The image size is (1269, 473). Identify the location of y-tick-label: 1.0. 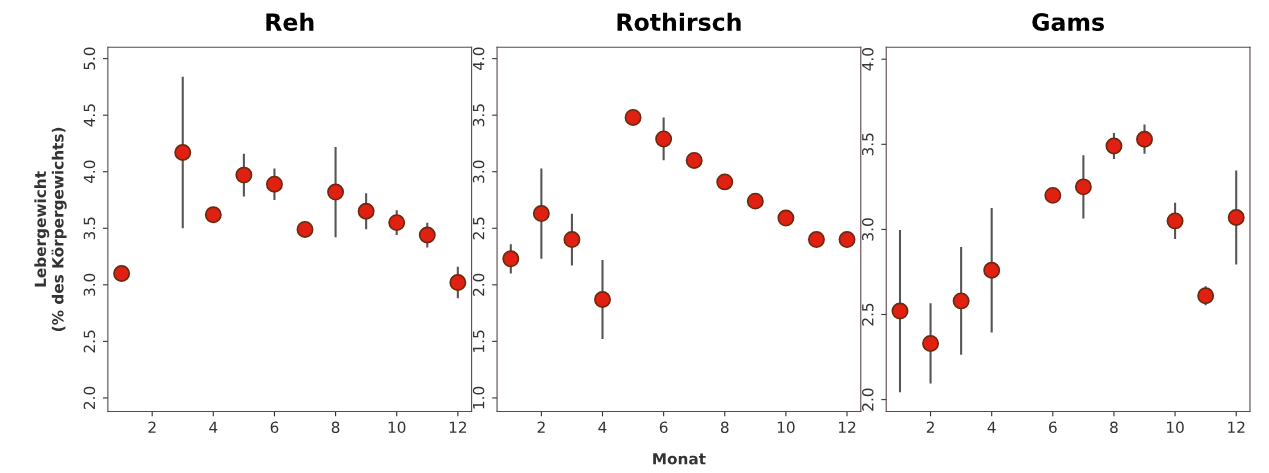
(478, 397).